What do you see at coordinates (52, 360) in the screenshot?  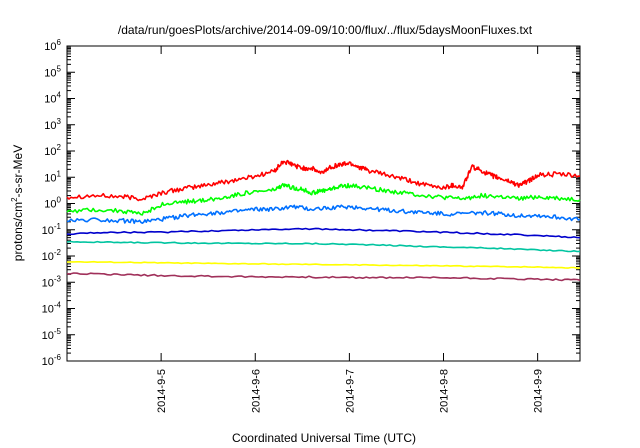 I see `y-tick-label: 10⁻⁶` at bounding box center [52, 360].